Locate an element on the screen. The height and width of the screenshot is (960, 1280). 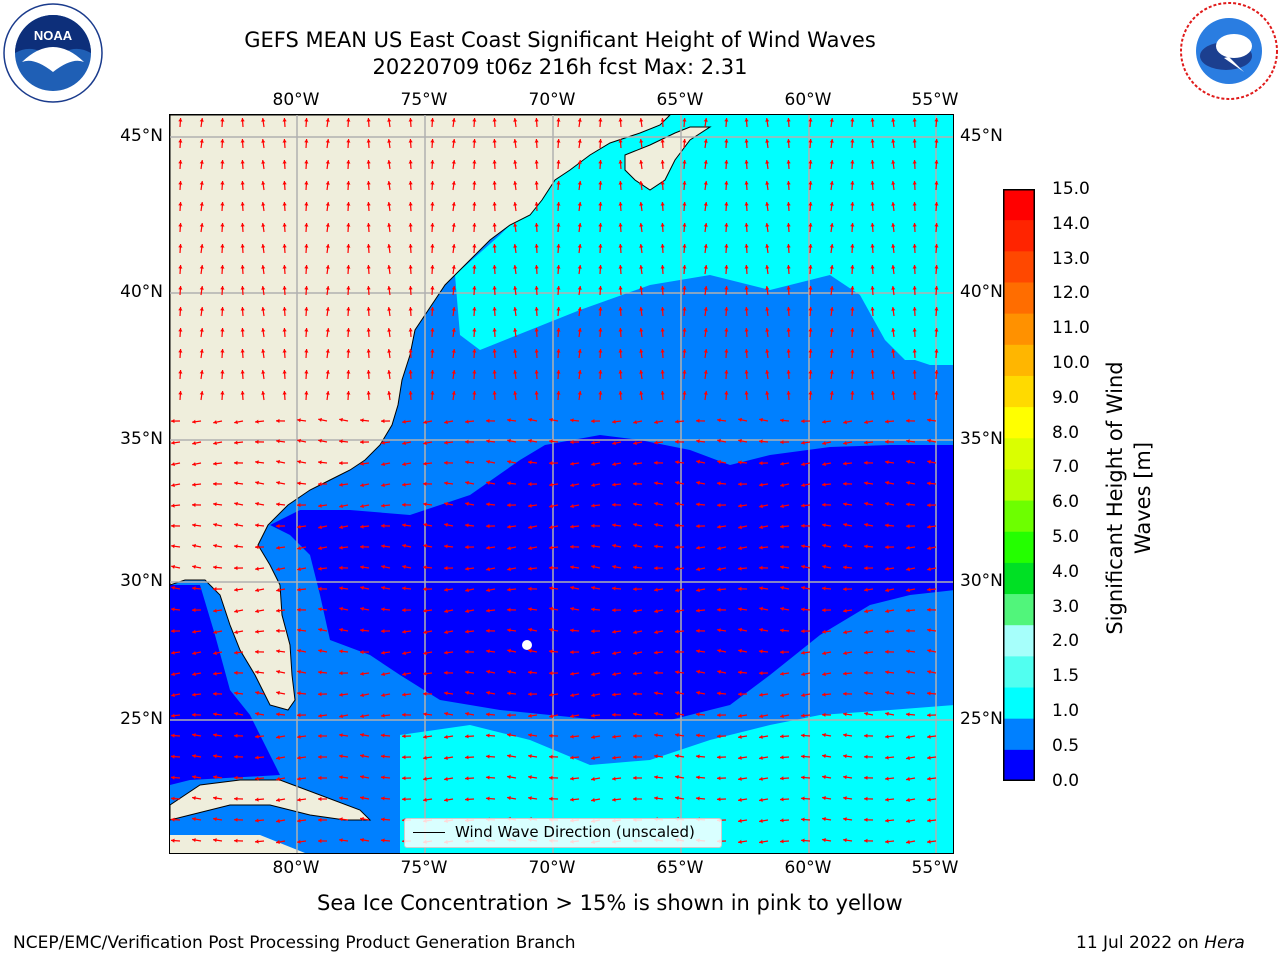
colorbar-tick-label: 3.0 is located at coordinates (1066, 606).